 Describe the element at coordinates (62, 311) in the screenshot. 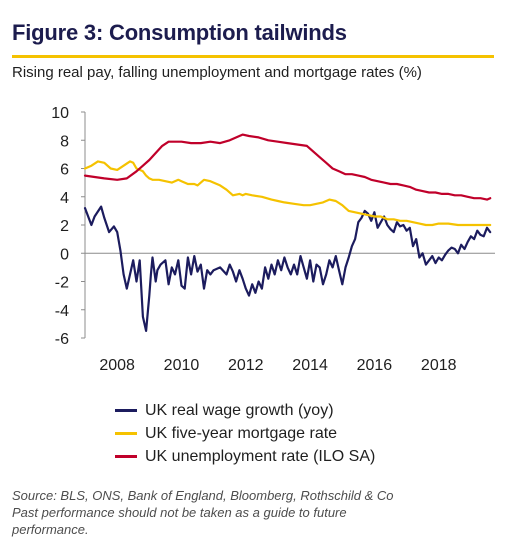

I see `y-tick-label: -4` at that location.